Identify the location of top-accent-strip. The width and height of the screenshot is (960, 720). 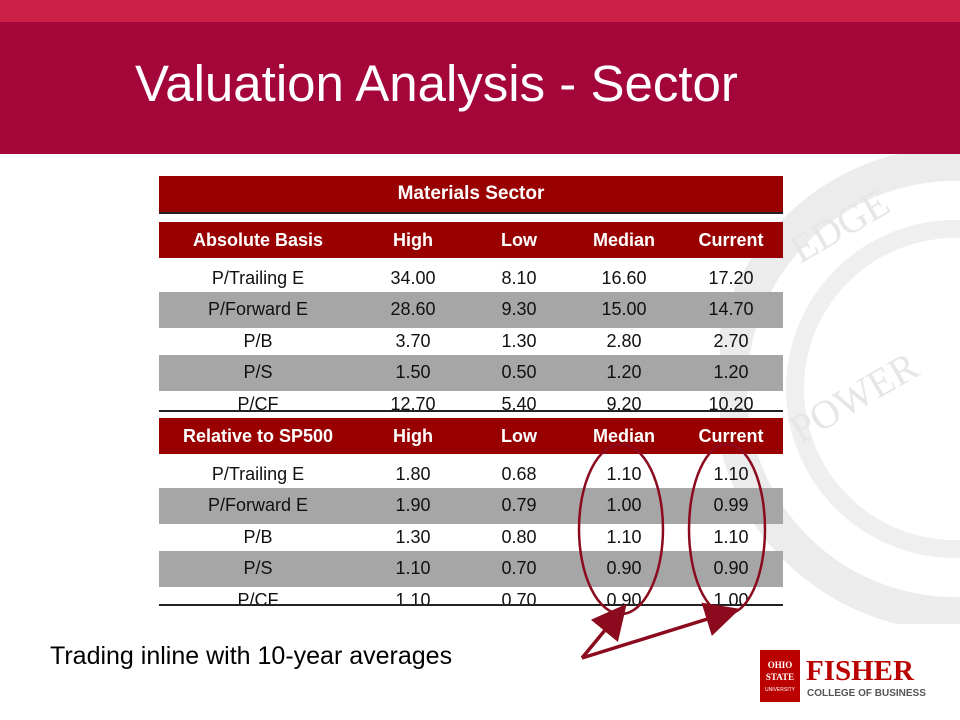
(480, 11).